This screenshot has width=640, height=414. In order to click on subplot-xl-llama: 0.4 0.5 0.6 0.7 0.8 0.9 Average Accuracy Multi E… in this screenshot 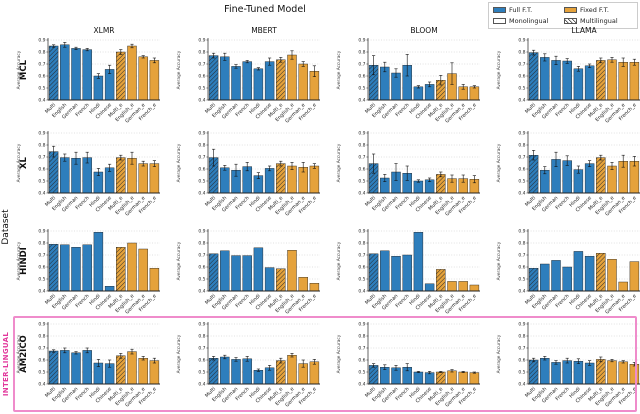, I will do `click(565, 177)`.